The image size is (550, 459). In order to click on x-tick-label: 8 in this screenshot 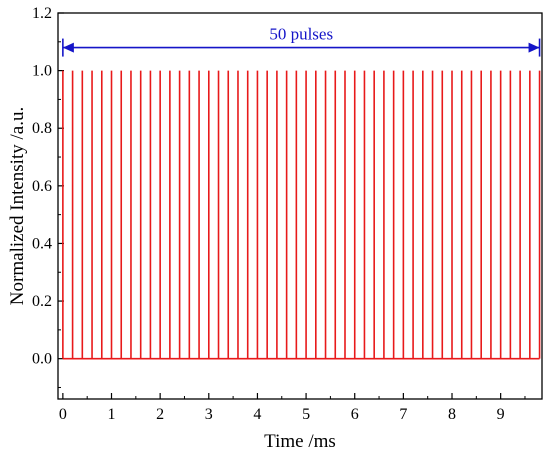, I will do `click(452, 414)`.